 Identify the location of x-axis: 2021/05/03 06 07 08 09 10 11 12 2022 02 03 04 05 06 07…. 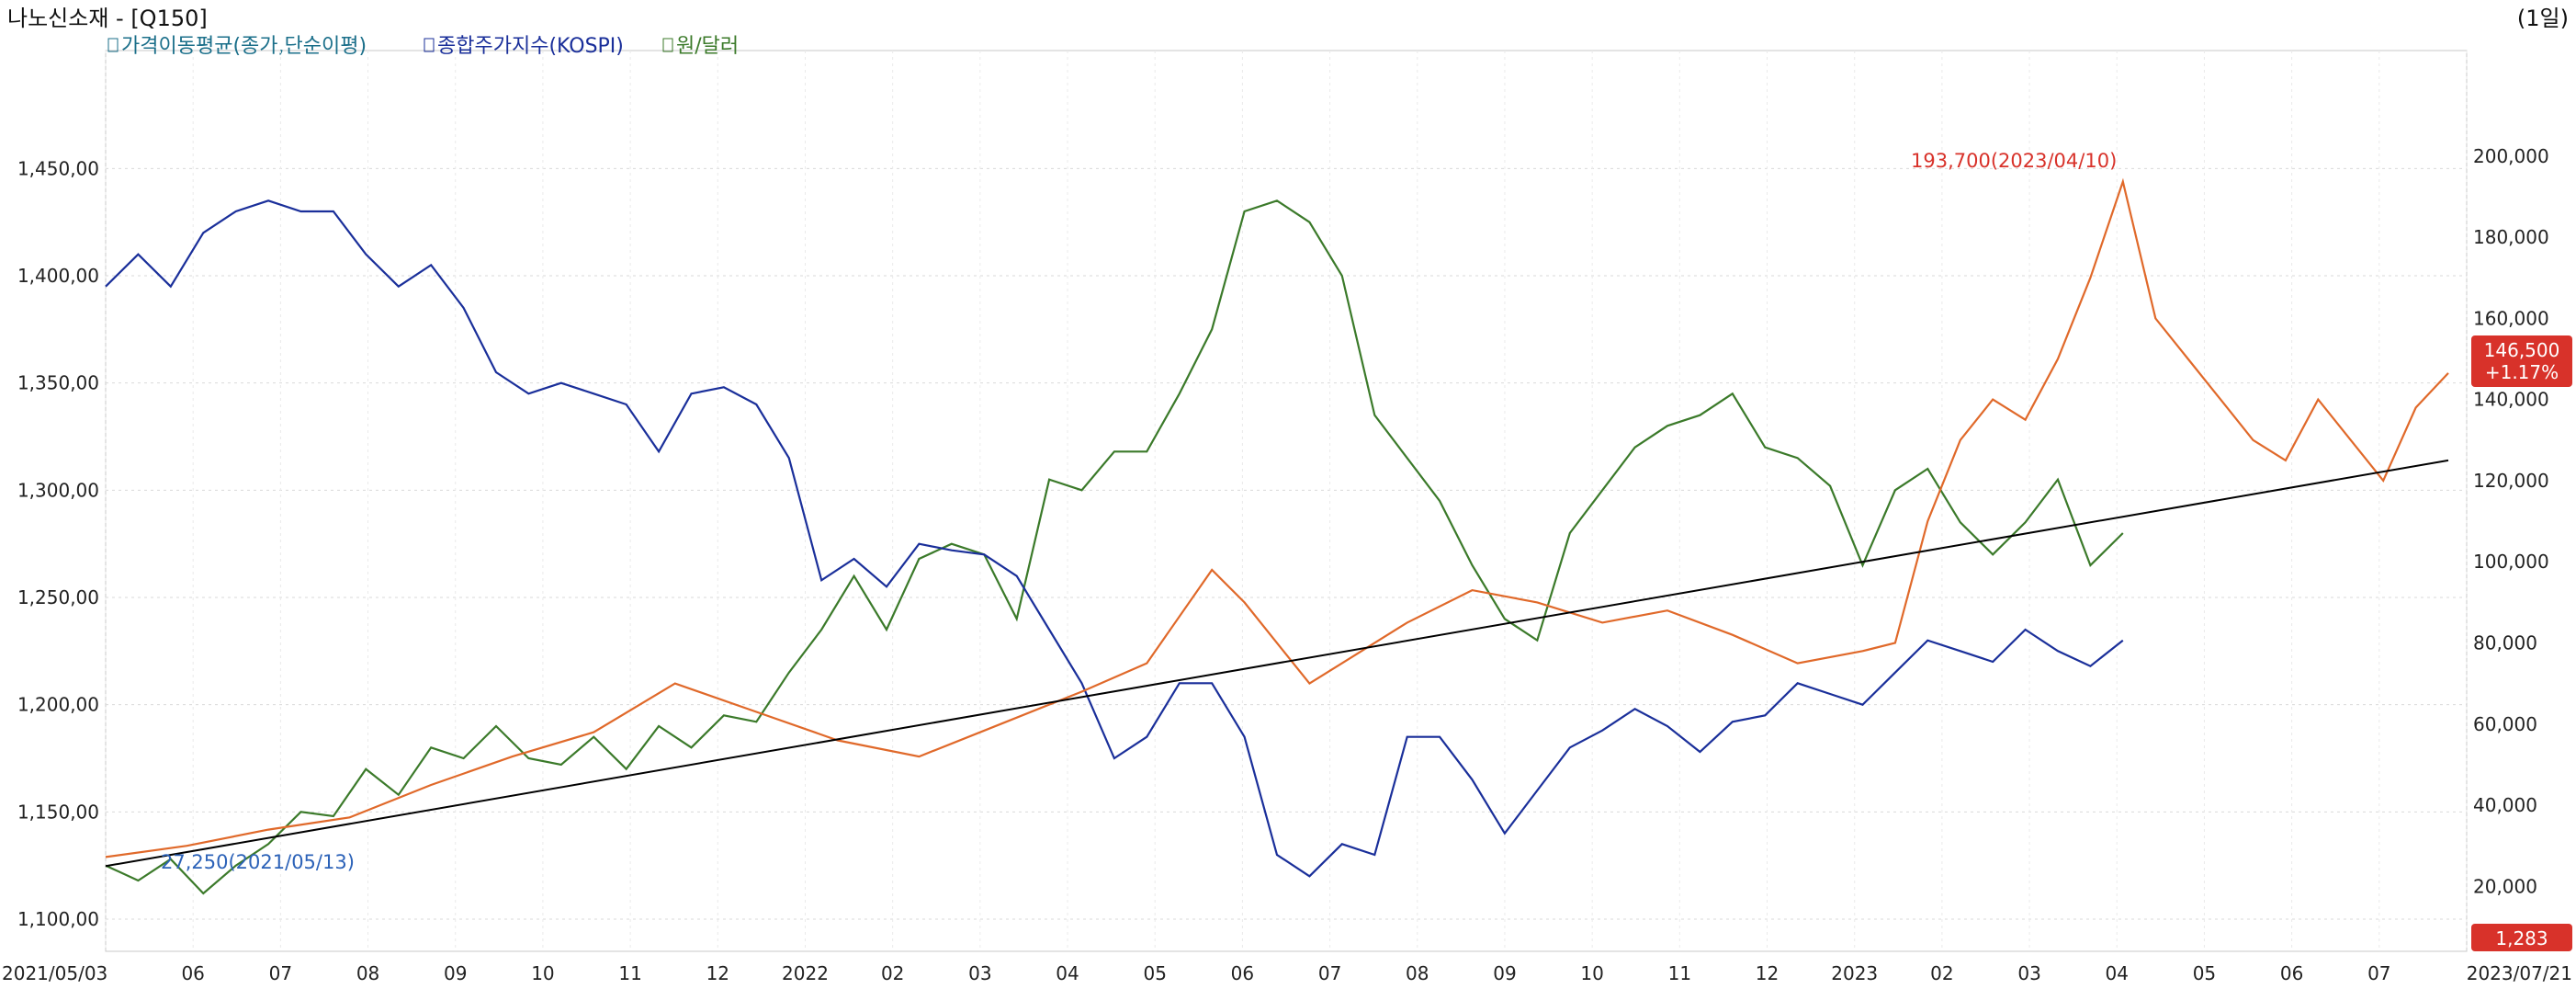
(1287, 973).